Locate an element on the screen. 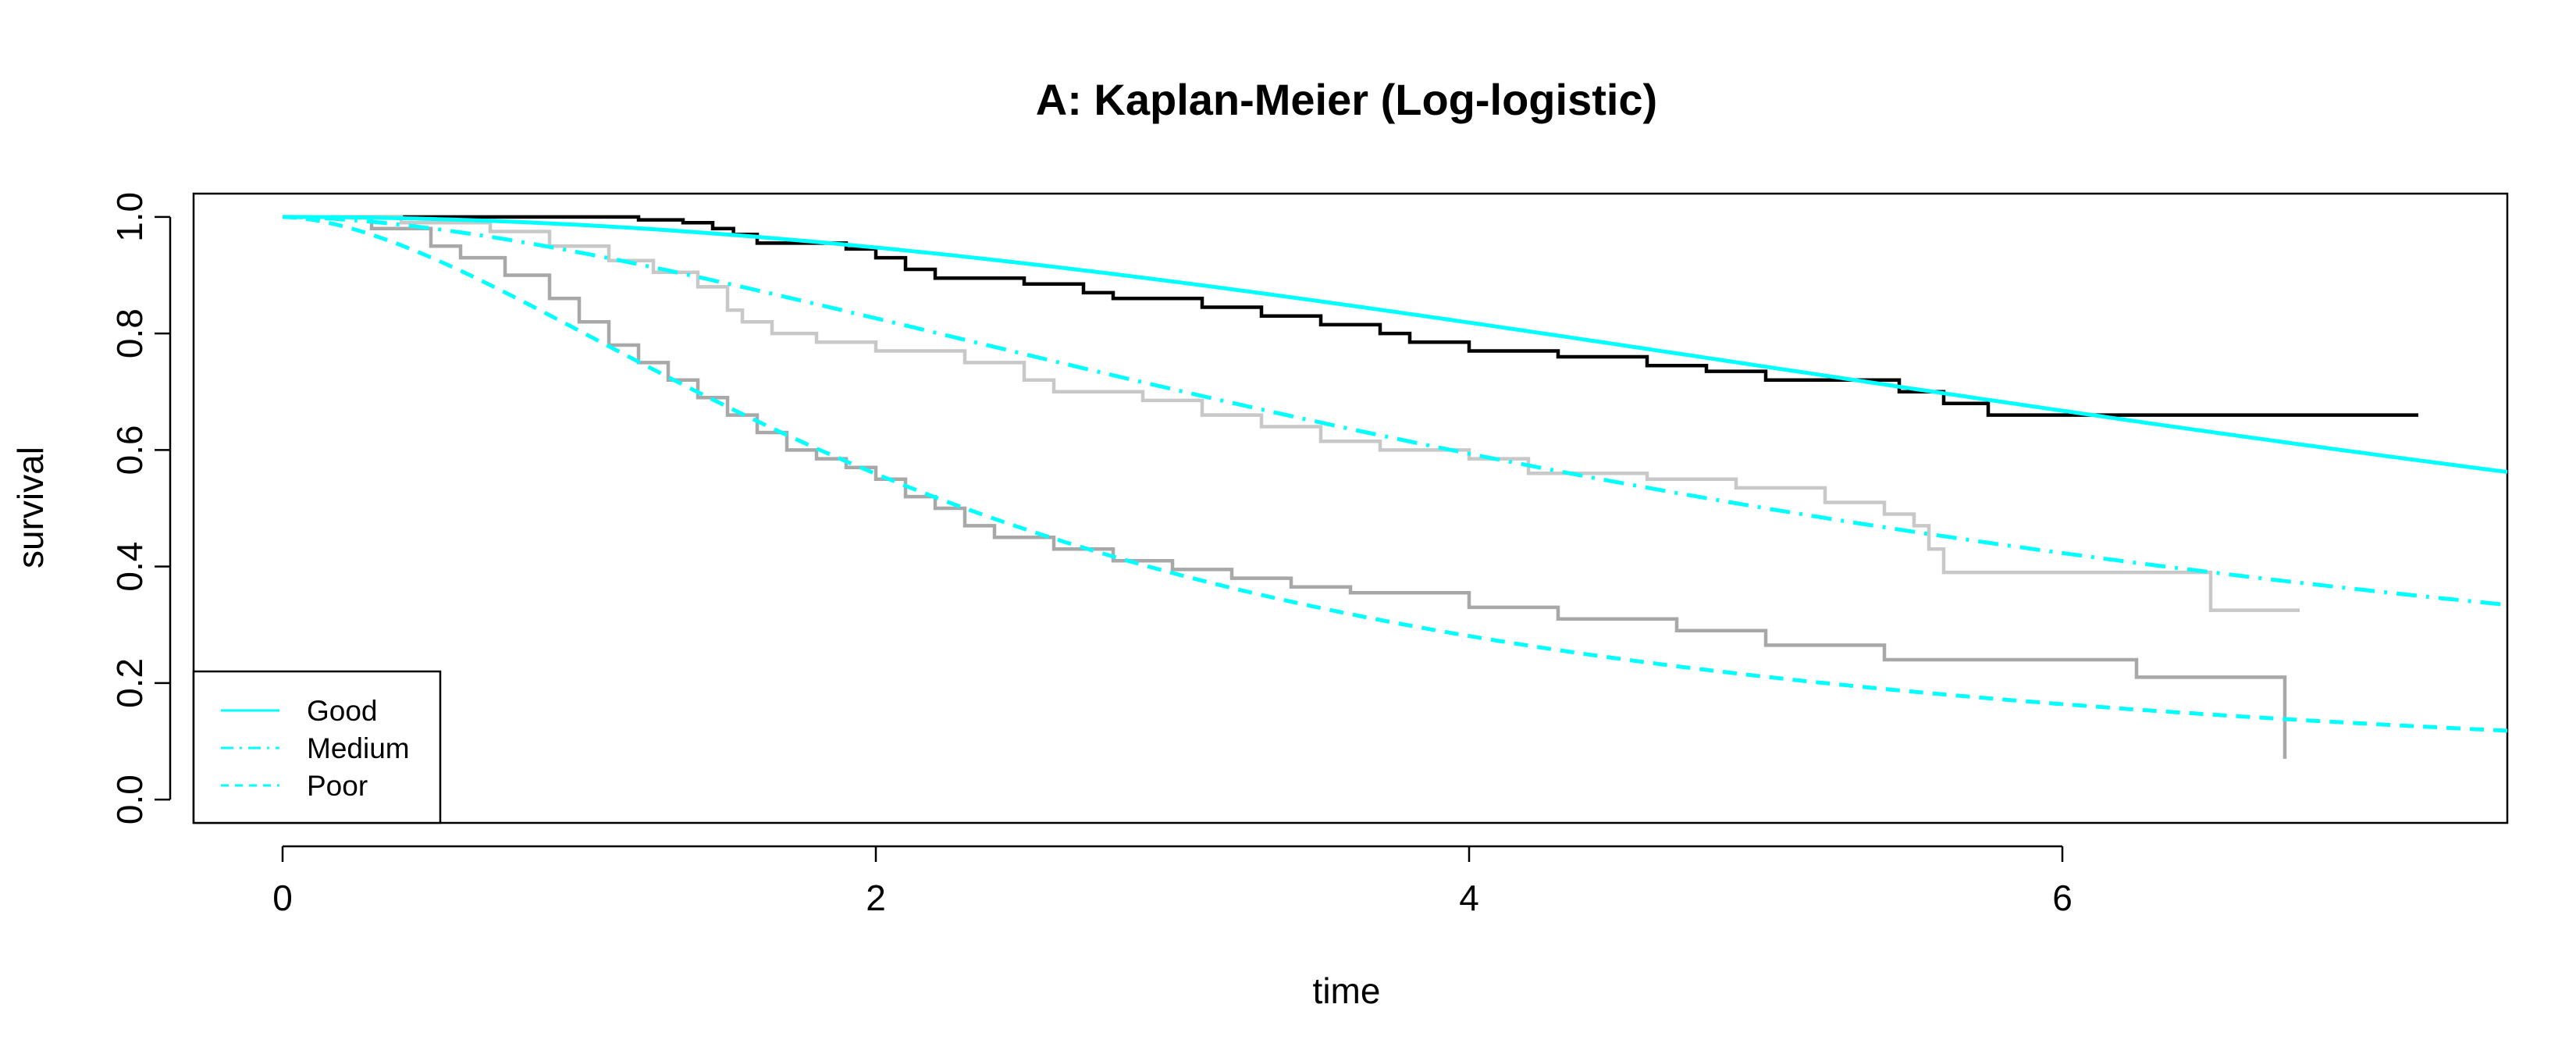 This screenshot has width=2576, height=1054. y-tick-label: 0.0 is located at coordinates (129, 799).